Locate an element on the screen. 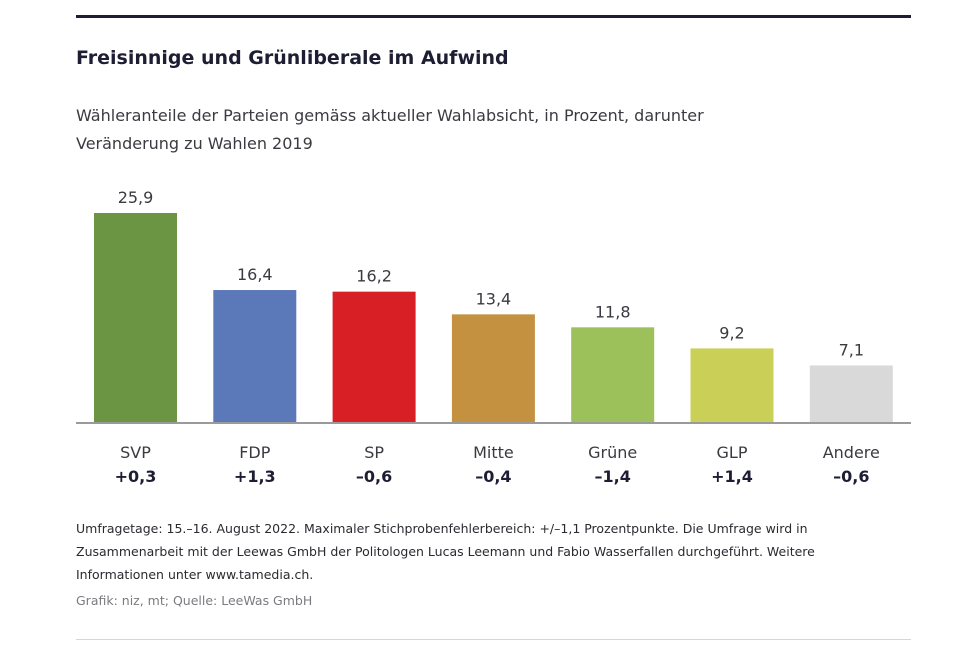 This screenshot has width=967, height=647. category-label: Andere is located at coordinates (851, 452).